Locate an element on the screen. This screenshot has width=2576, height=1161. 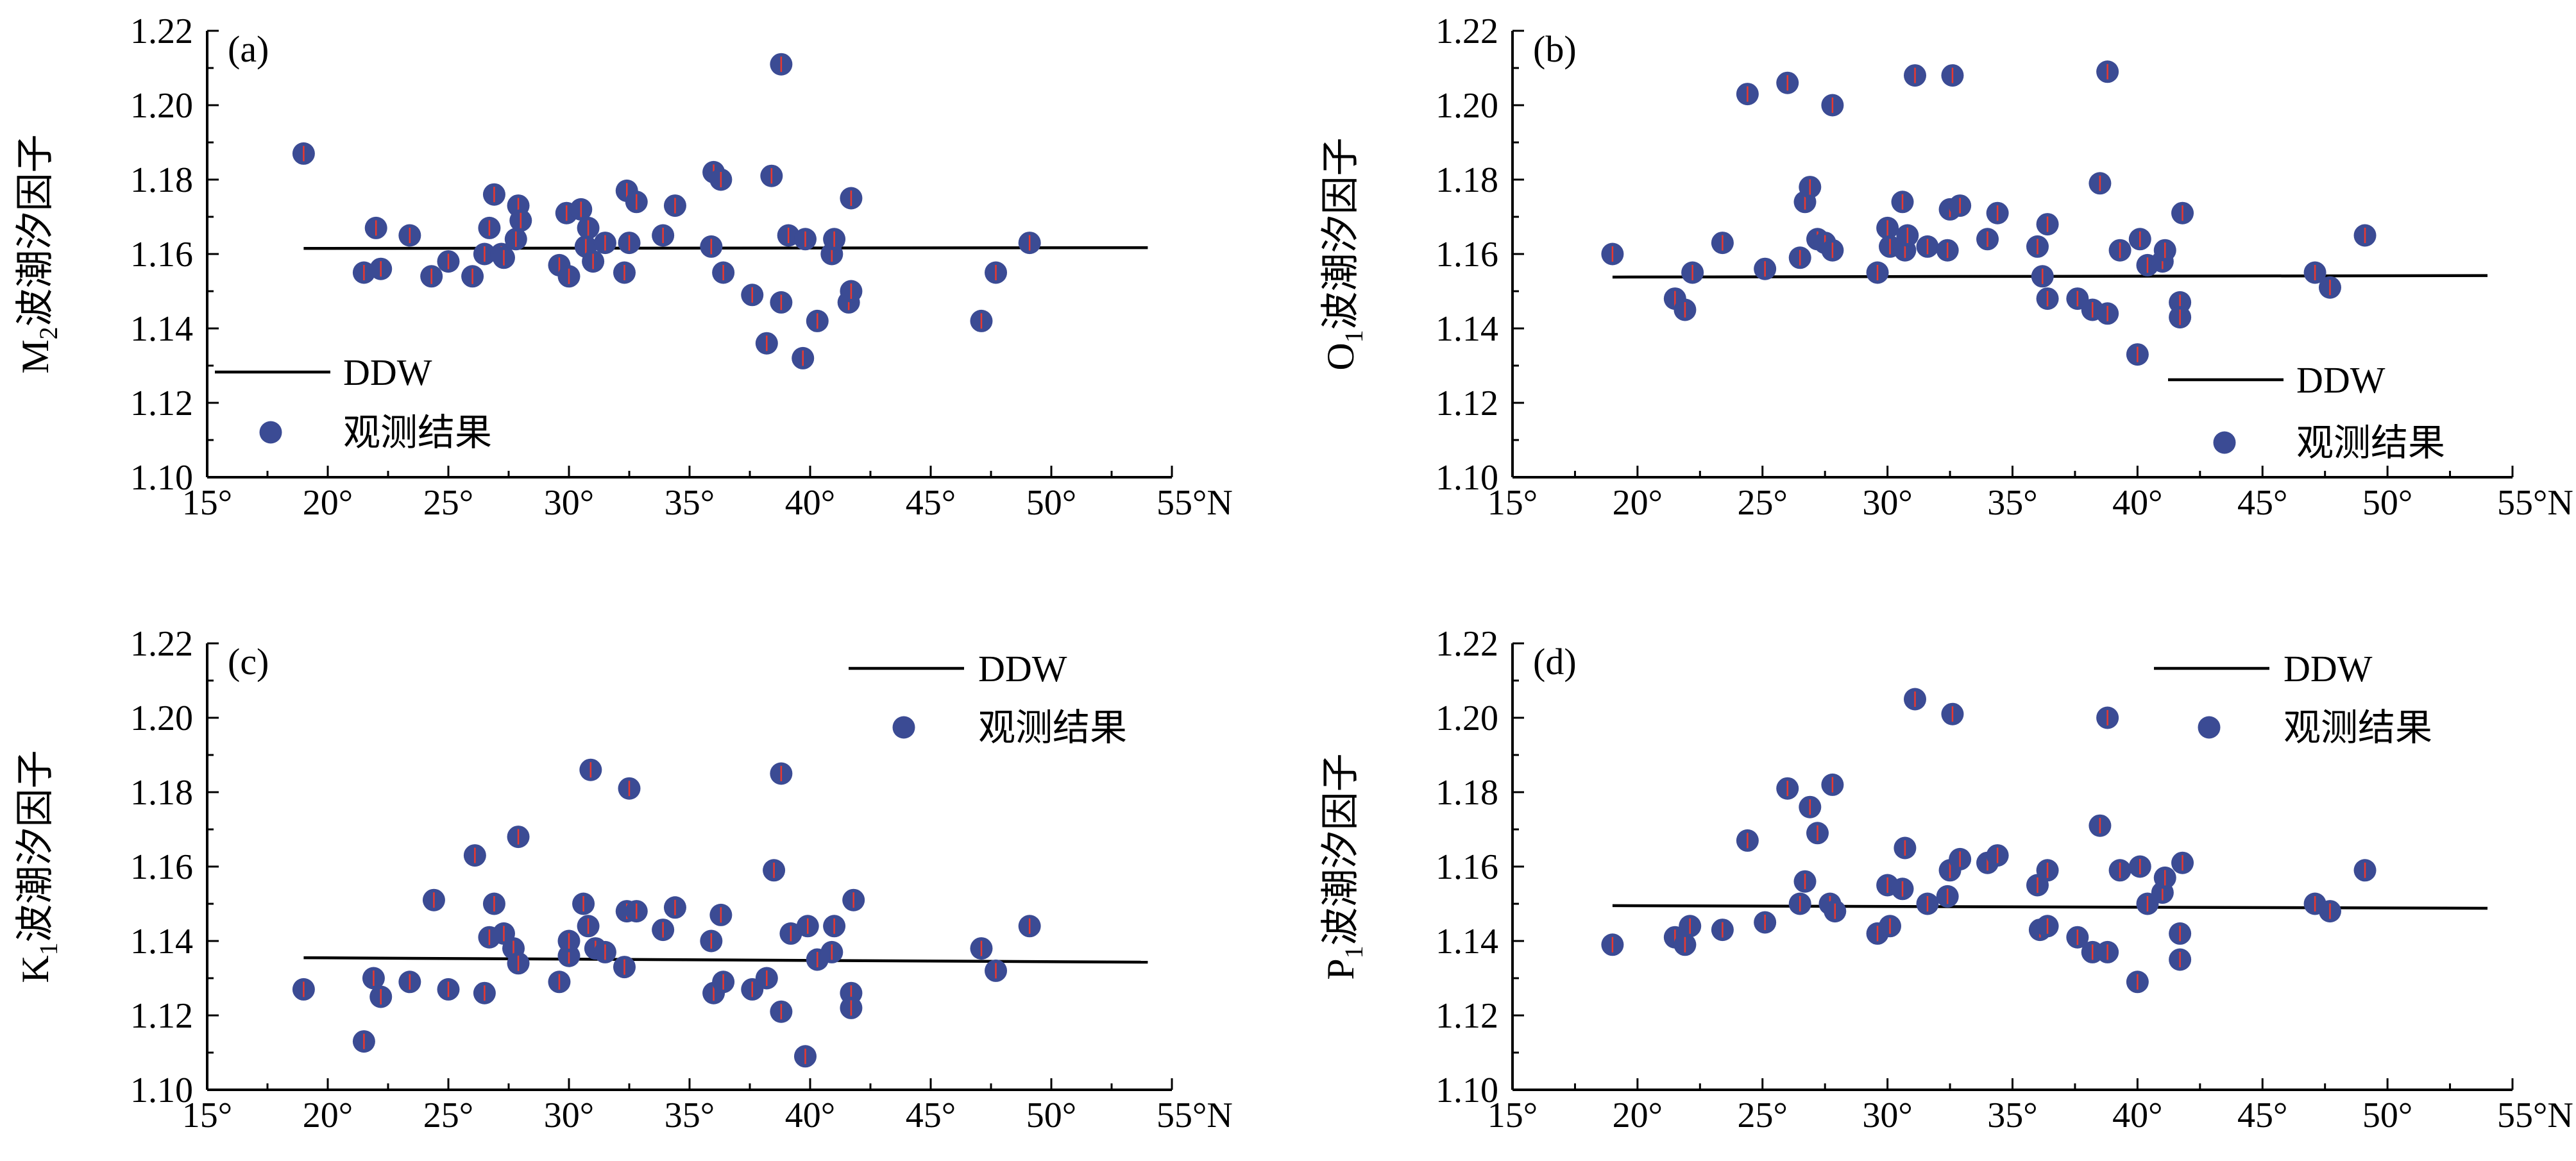
y-axis-label: K1波潮汐因子 is located at coordinates (38, 866).